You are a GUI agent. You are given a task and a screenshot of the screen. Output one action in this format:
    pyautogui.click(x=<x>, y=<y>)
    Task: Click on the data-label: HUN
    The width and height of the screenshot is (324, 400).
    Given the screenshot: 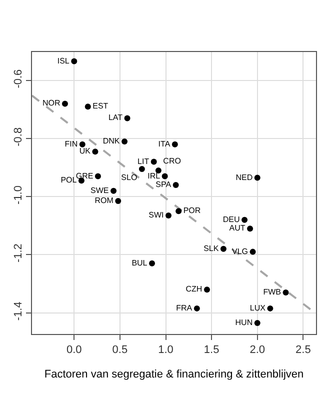 What is the action you would take?
    pyautogui.click(x=244, y=322)
    